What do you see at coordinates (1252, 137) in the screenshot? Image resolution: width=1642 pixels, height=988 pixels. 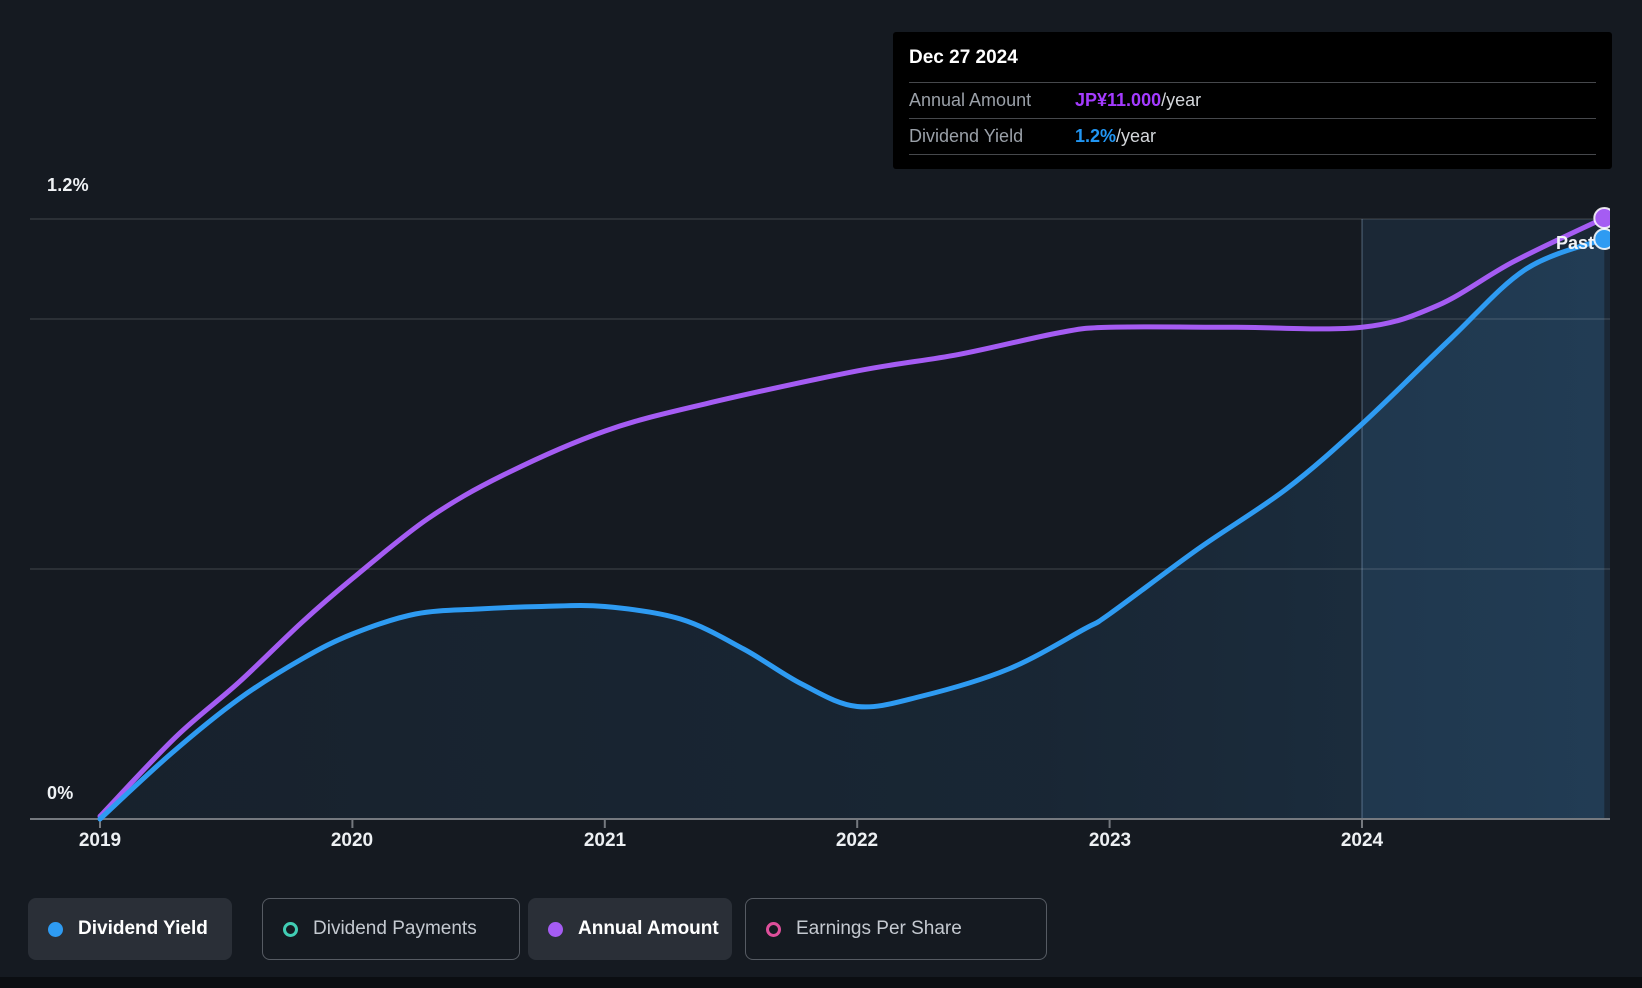 I see `tooltip-row-dividend-yield: Dividend Yield 1.2% /year` at bounding box center [1252, 137].